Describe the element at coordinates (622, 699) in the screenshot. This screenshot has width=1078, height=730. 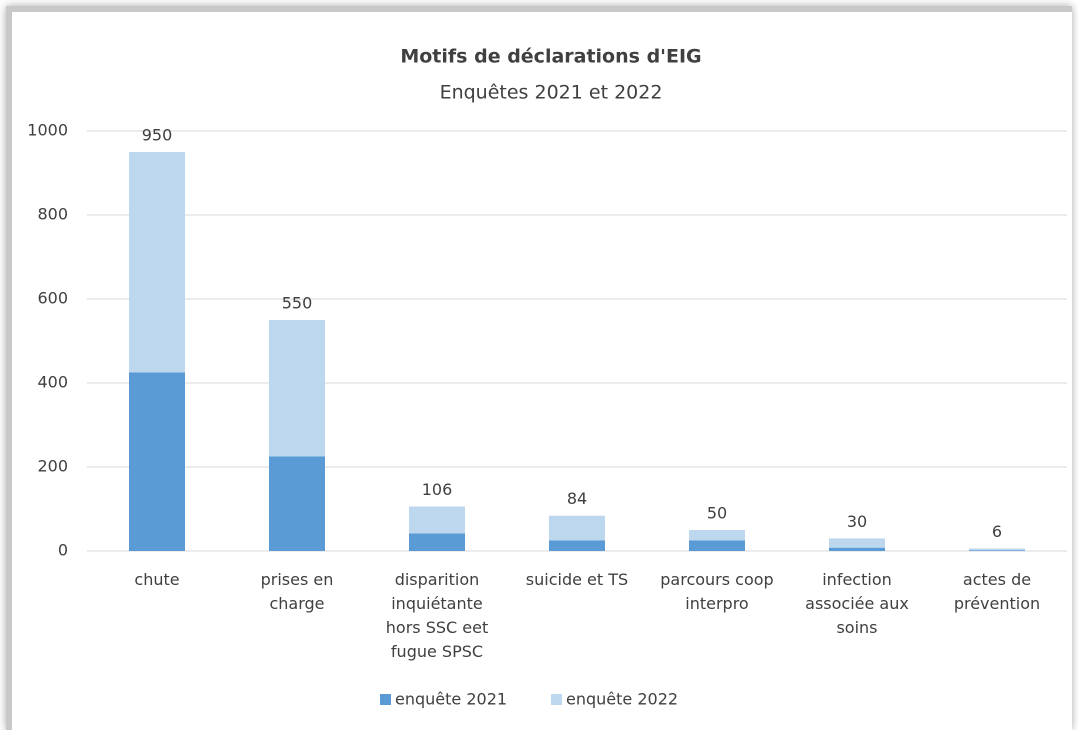
I see `legend-label: enquête 2022` at that location.